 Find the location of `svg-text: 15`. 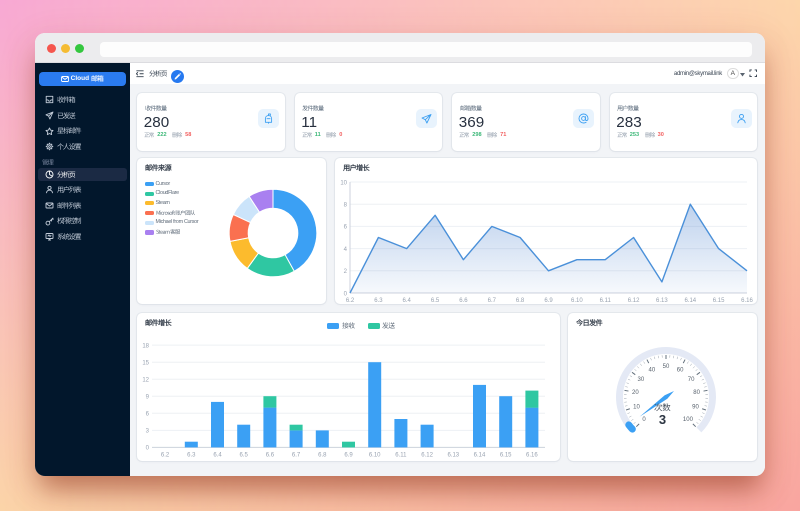

svg-text: 15 is located at coordinates (145, 364).